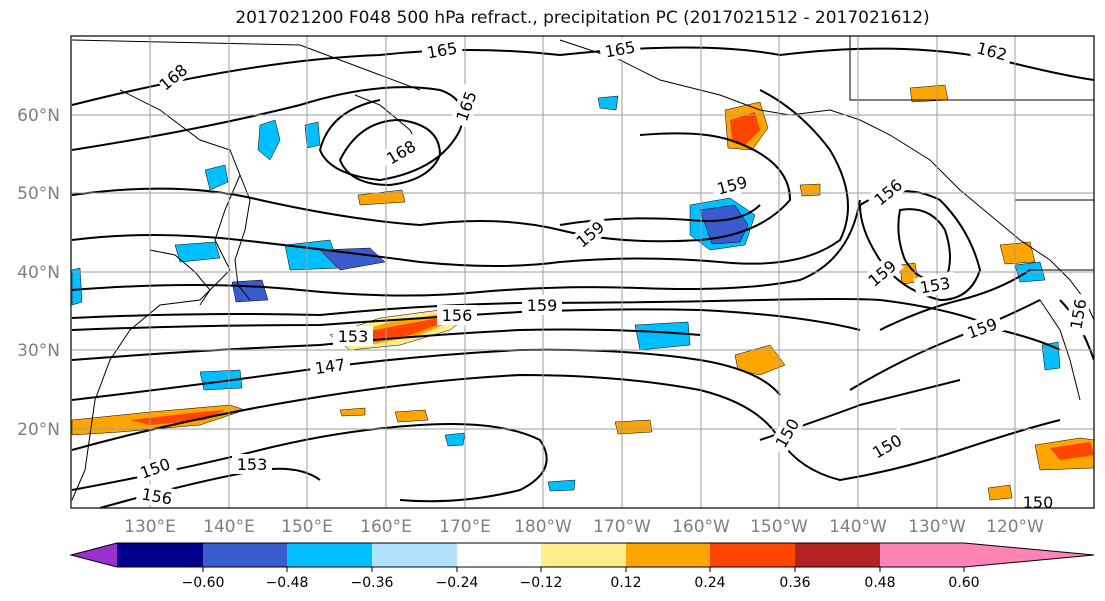  I want to click on lon-label: 160°E, so click(386, 527).